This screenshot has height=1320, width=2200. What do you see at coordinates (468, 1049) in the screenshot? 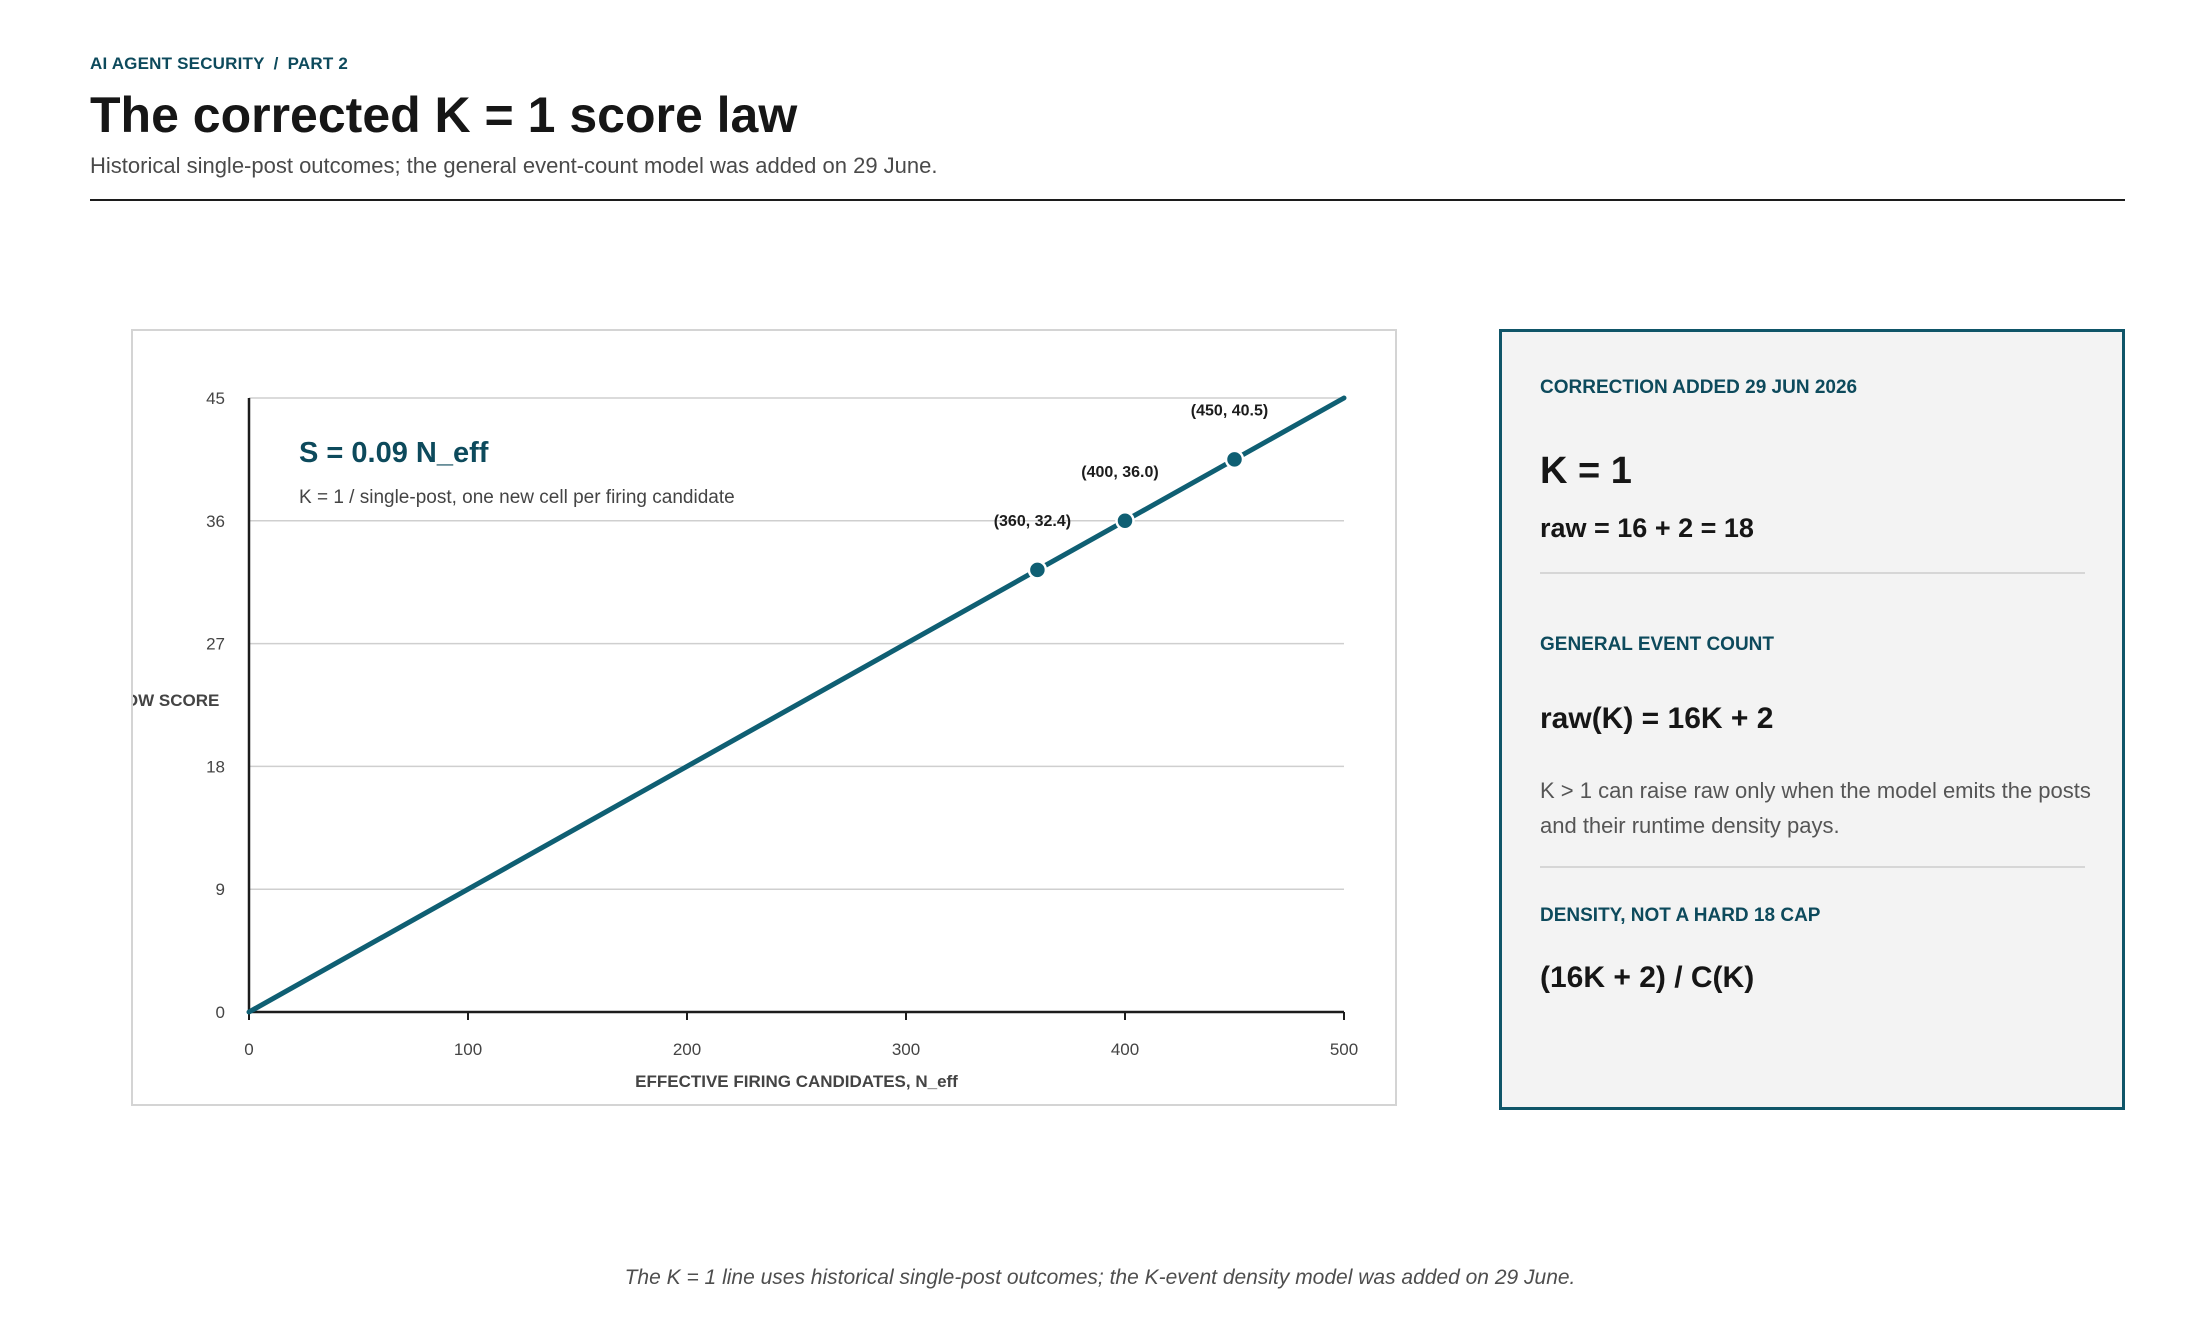
I see `x-tick-label: 100` at bounding box center [468, 1049].